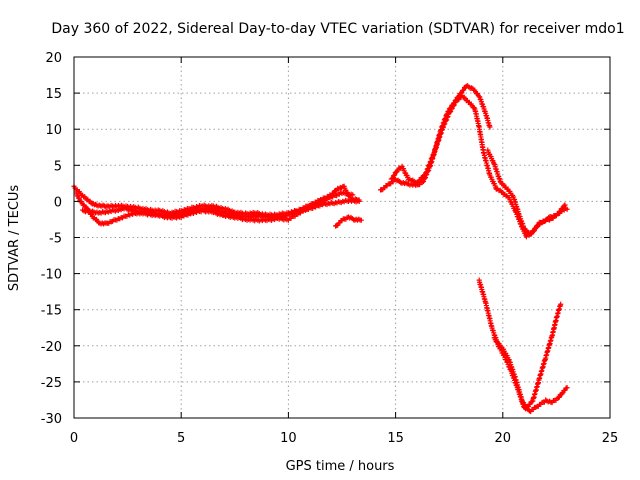  I want to click on y-tick-label: -5, so click(55, 239).